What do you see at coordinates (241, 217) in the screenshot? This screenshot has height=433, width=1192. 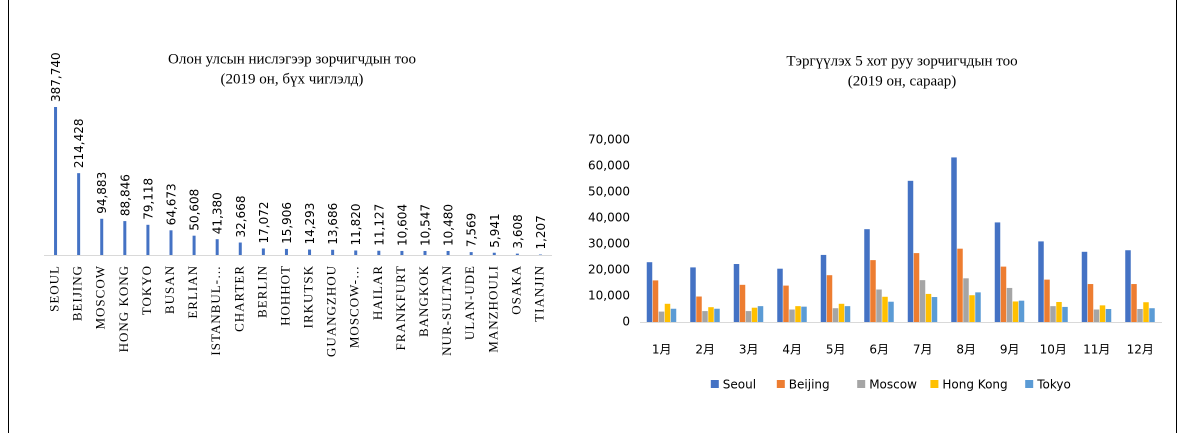 I see `data-label: 32,668` at bounding box center [241, 217].